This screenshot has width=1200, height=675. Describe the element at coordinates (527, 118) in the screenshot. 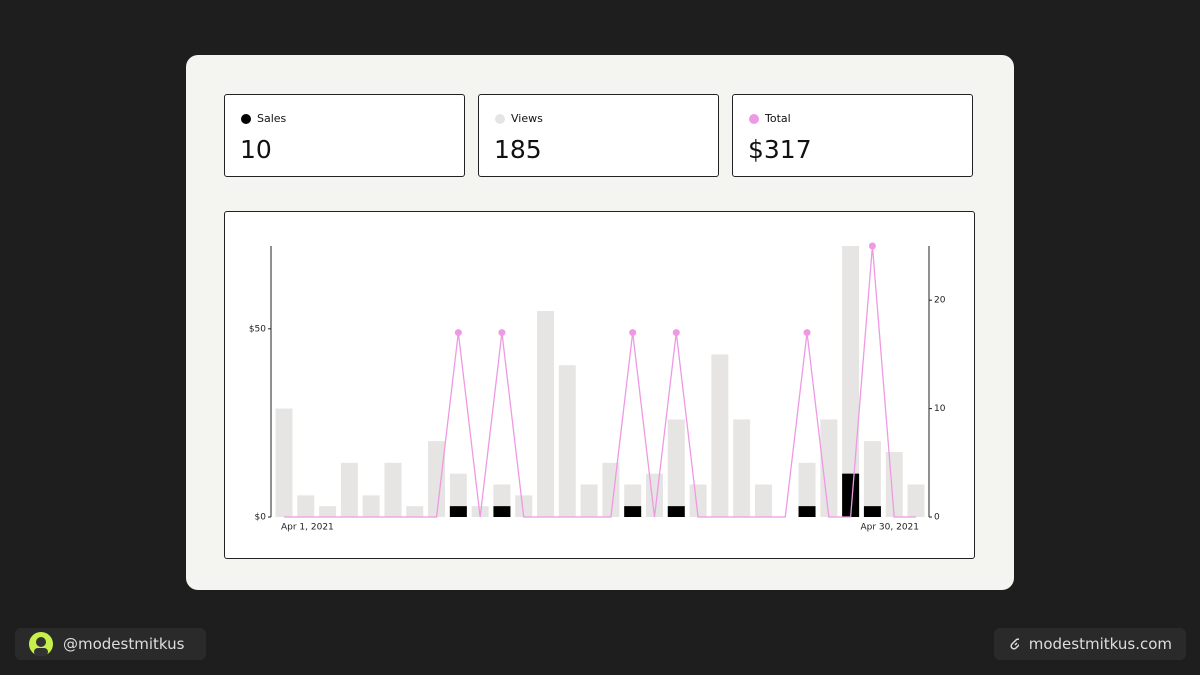

I see `card-title: Views` at that location.